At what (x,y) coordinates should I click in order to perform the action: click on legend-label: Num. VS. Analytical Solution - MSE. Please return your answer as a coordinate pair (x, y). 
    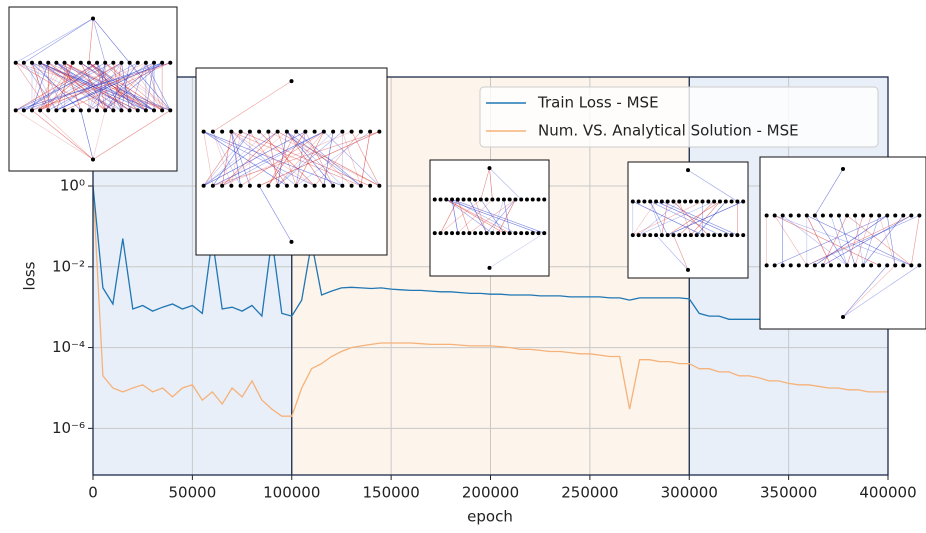
    Looking at the image, I should click on (668, 131).